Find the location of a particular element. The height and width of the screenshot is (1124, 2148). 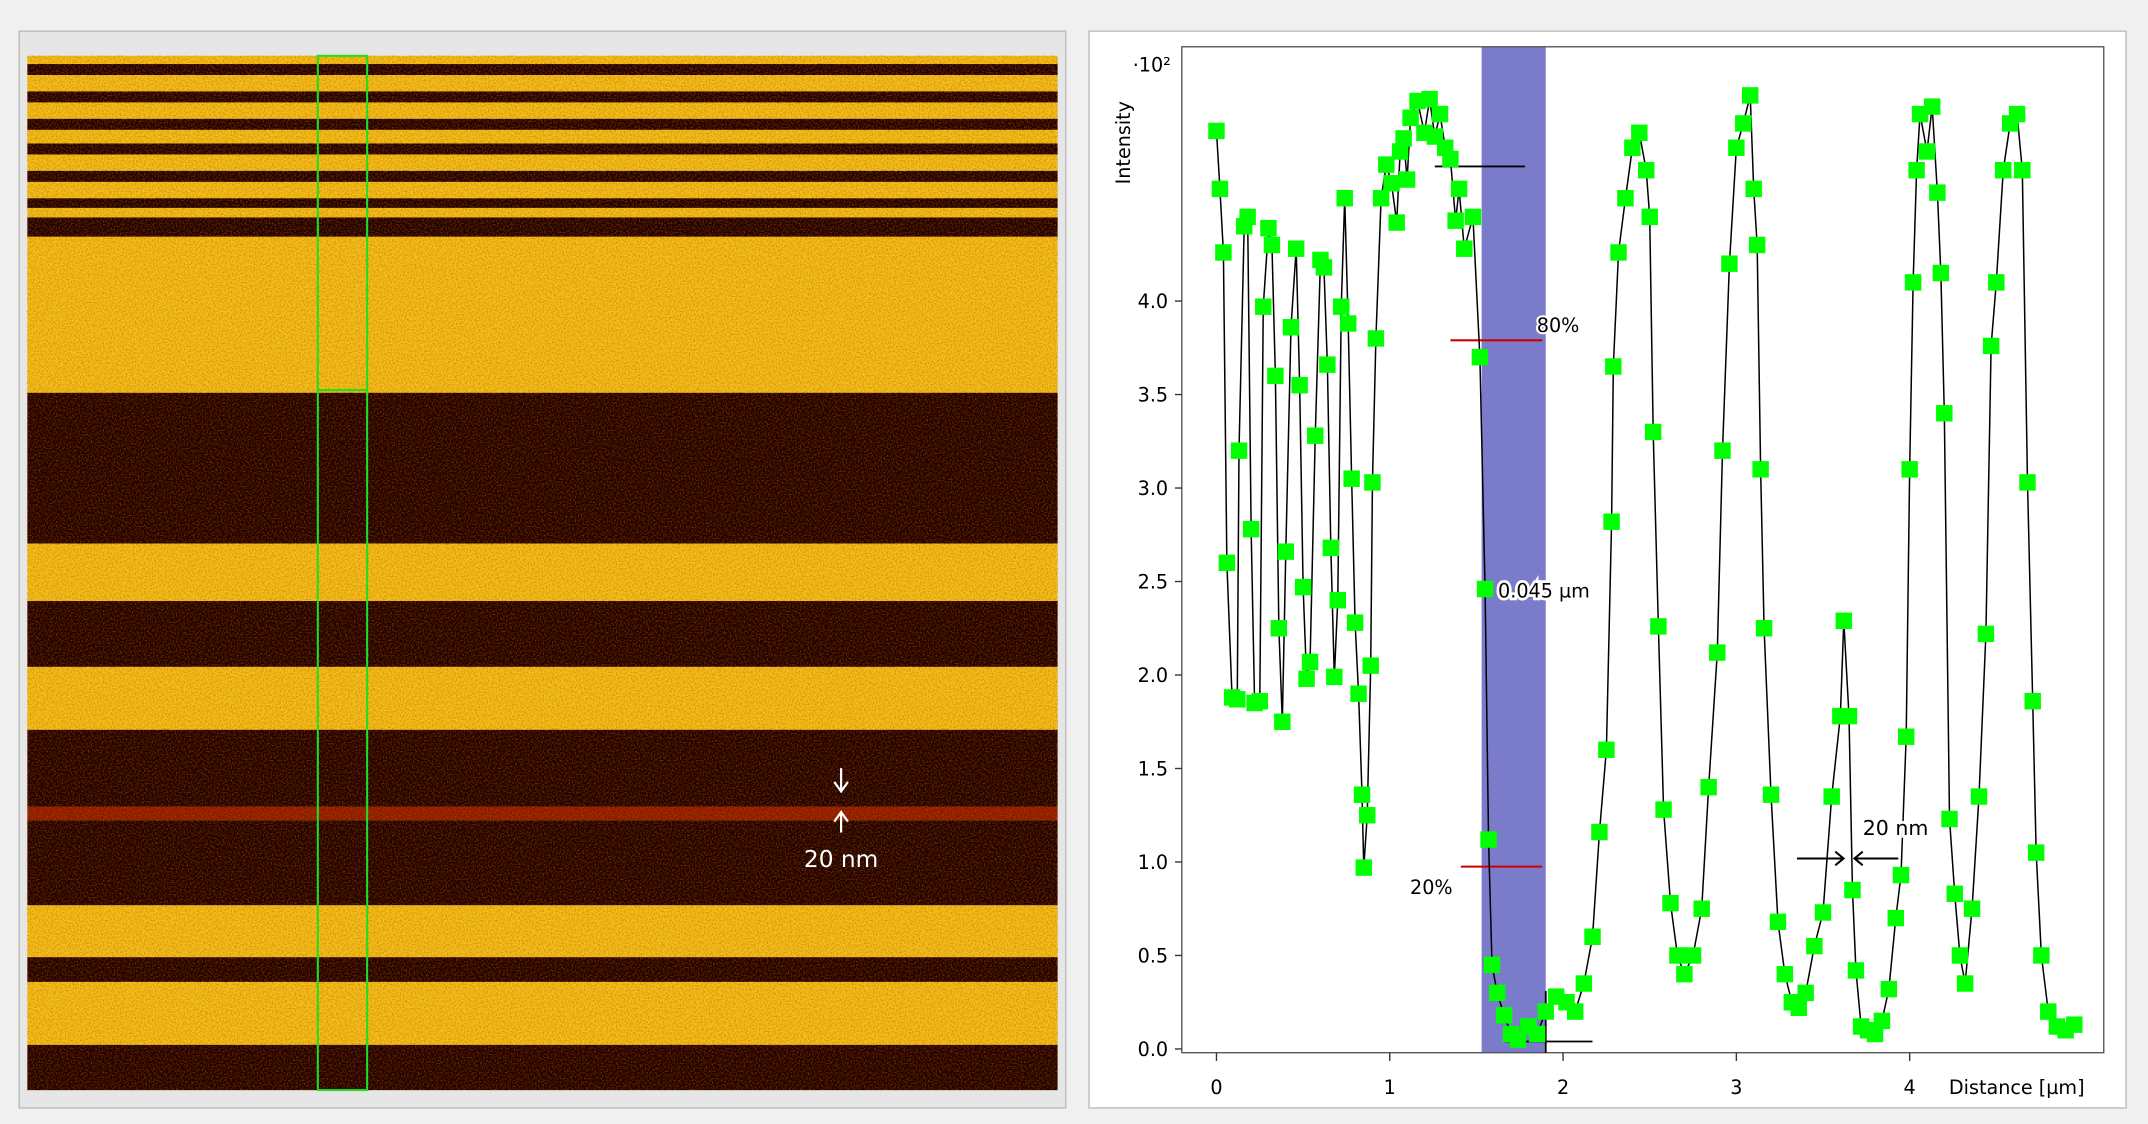

x-tick-label: 2 is located at coordinates (1563, 1087).